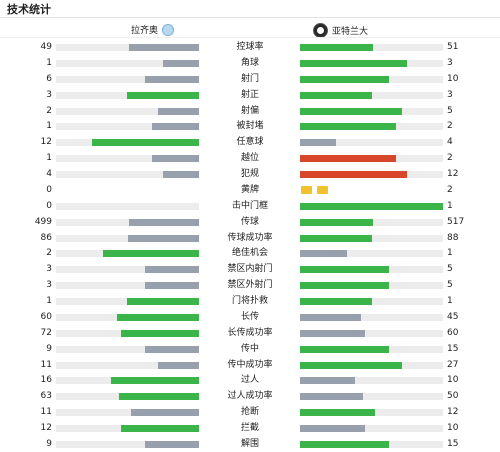 The height and width of the screenshot is (452, 500). Describe the element at coordinates (453, 364) in the screenshot. I see `away-value: 27` at that location.